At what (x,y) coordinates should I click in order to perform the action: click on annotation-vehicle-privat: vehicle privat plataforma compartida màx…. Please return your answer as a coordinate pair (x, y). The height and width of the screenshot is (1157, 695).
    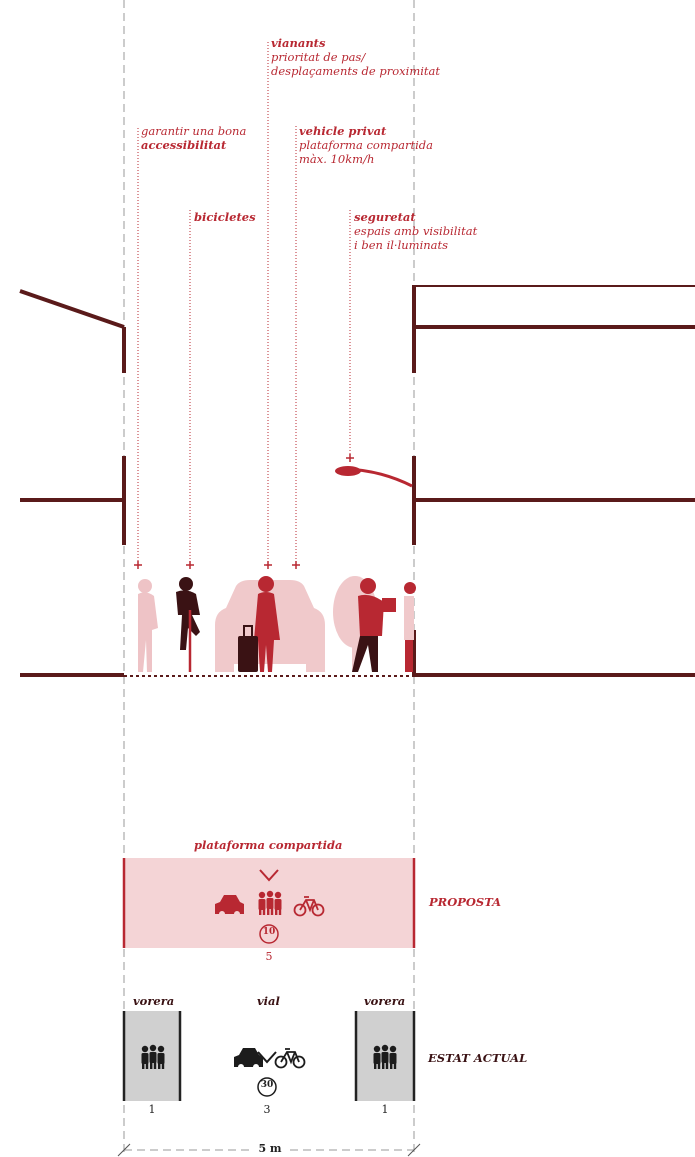
    Looking at the image, I should click on (366, 145).